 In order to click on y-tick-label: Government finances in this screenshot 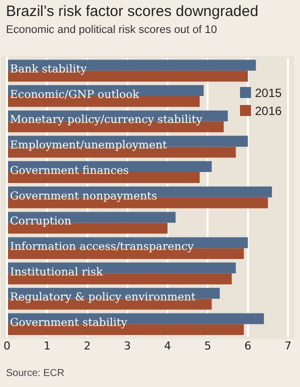, I will do `click(70, 170)`.